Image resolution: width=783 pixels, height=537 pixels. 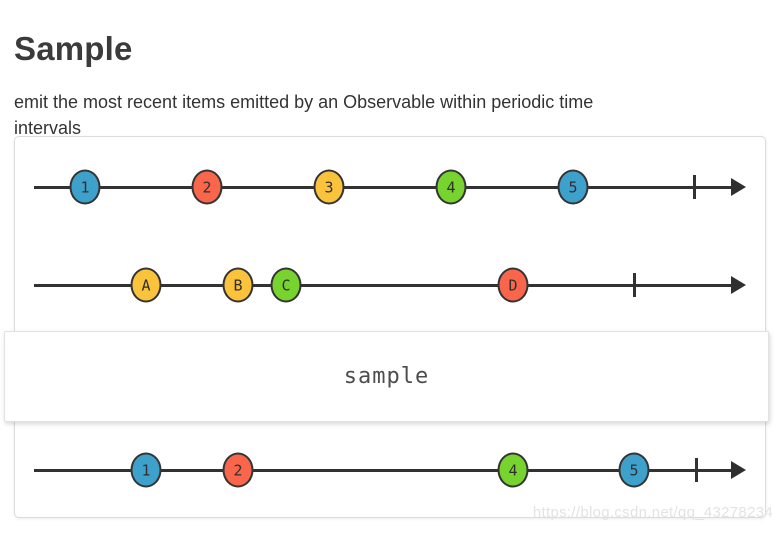 What do you see at coordinates (513, 285) in the screenshot?
I see `marble-notifier-observable-D: D` at bounding box center [513, 285].